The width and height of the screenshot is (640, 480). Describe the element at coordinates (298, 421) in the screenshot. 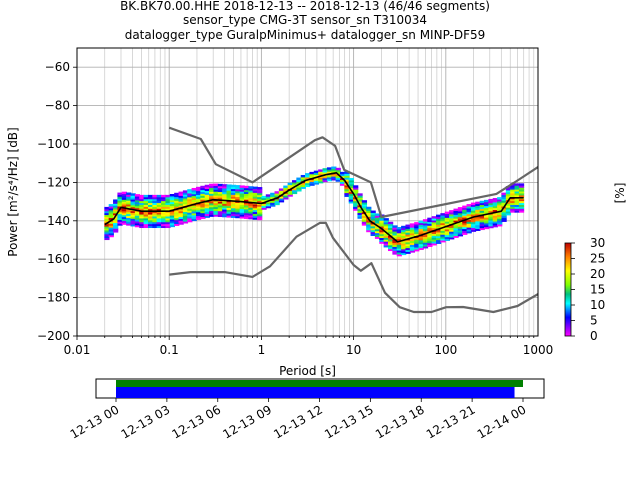

I see `timeline-tick-label: 12-13 12` at that location.